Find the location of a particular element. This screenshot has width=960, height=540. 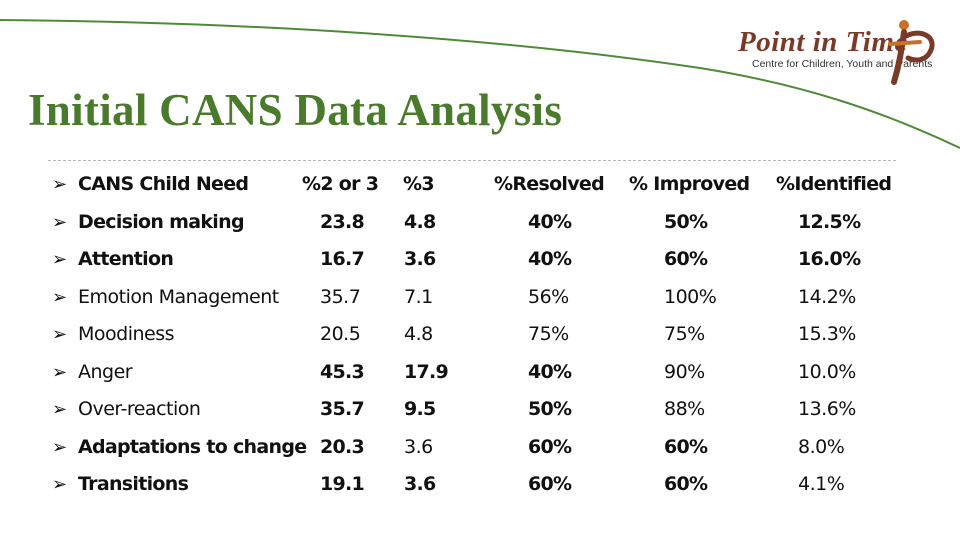

page-title: Initial CANS Data Analysis is located at coordinates (295, 110).